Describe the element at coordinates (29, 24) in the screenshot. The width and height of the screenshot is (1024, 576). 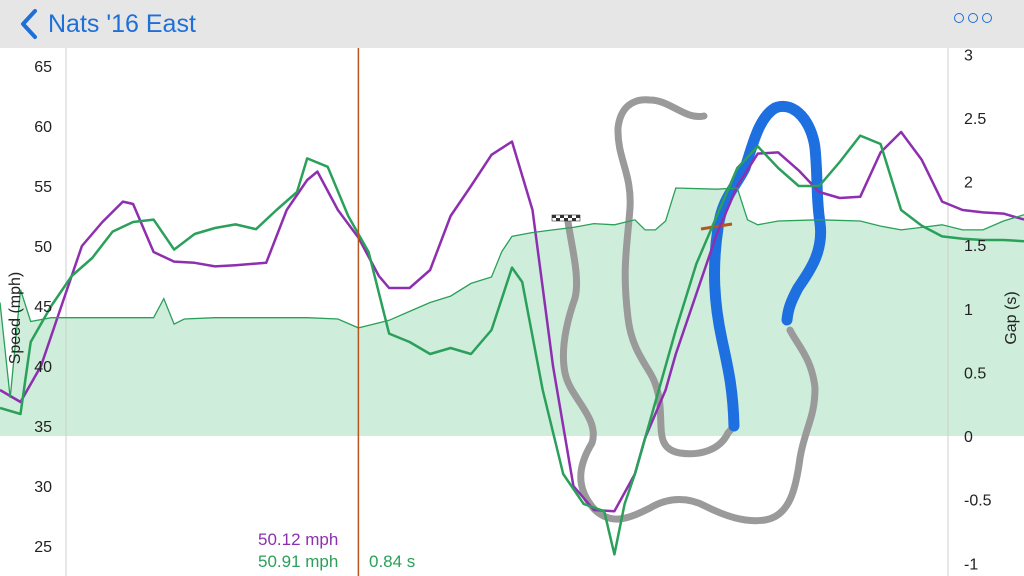
I see `chevron-left-icon` at that location.